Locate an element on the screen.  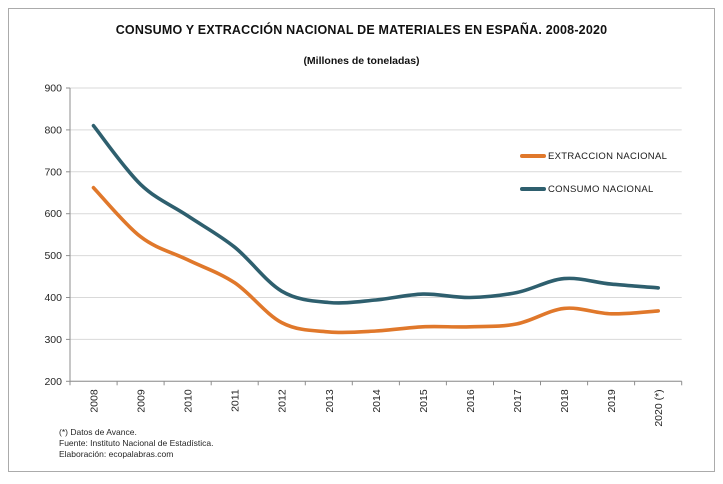
x-tick-label-2016: 2016 is located at coordinates (471, 401).